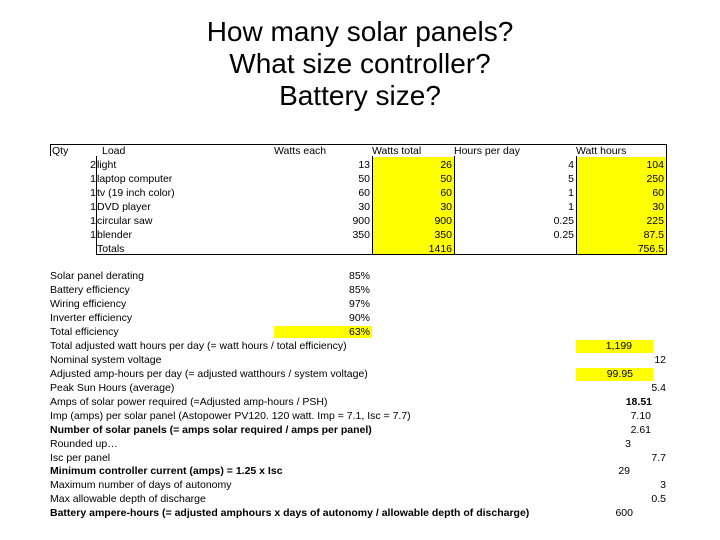 Image resolution: width=720 pixels, height=540 pixels. I want to click on efficiency-4-label: Inverter efficiency, so click(91, 318).